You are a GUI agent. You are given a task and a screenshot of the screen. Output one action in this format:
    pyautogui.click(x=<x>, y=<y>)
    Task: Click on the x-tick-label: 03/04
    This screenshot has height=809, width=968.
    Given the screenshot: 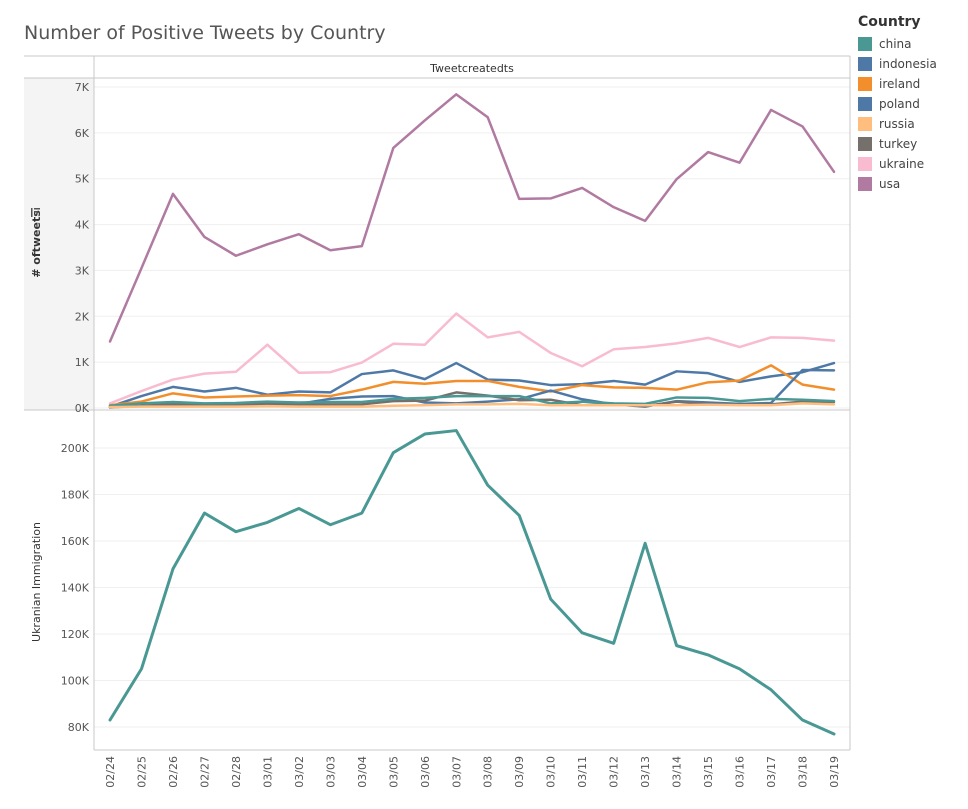 What is the action you would take?
    pyautogui.click(x=362, y=772)
    